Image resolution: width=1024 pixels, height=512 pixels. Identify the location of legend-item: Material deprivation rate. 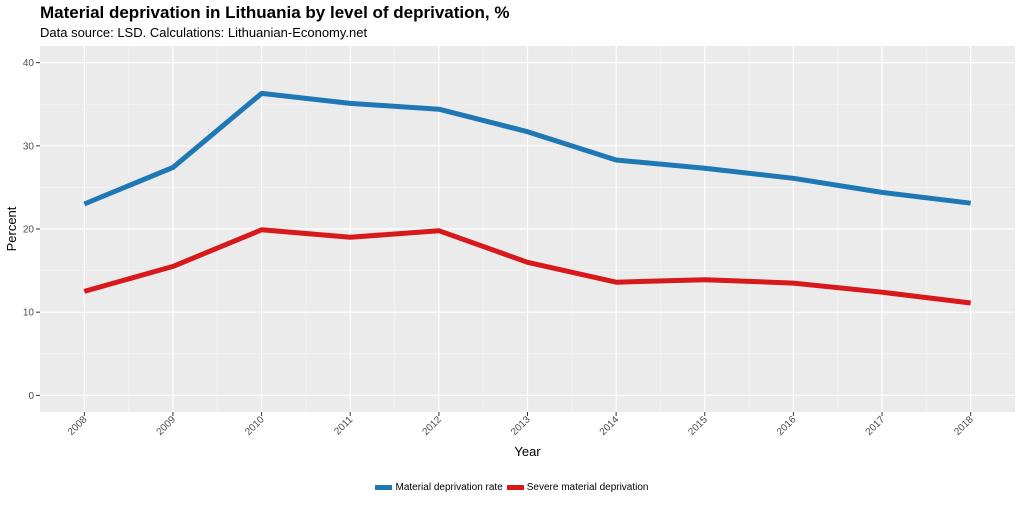
(439, 487).